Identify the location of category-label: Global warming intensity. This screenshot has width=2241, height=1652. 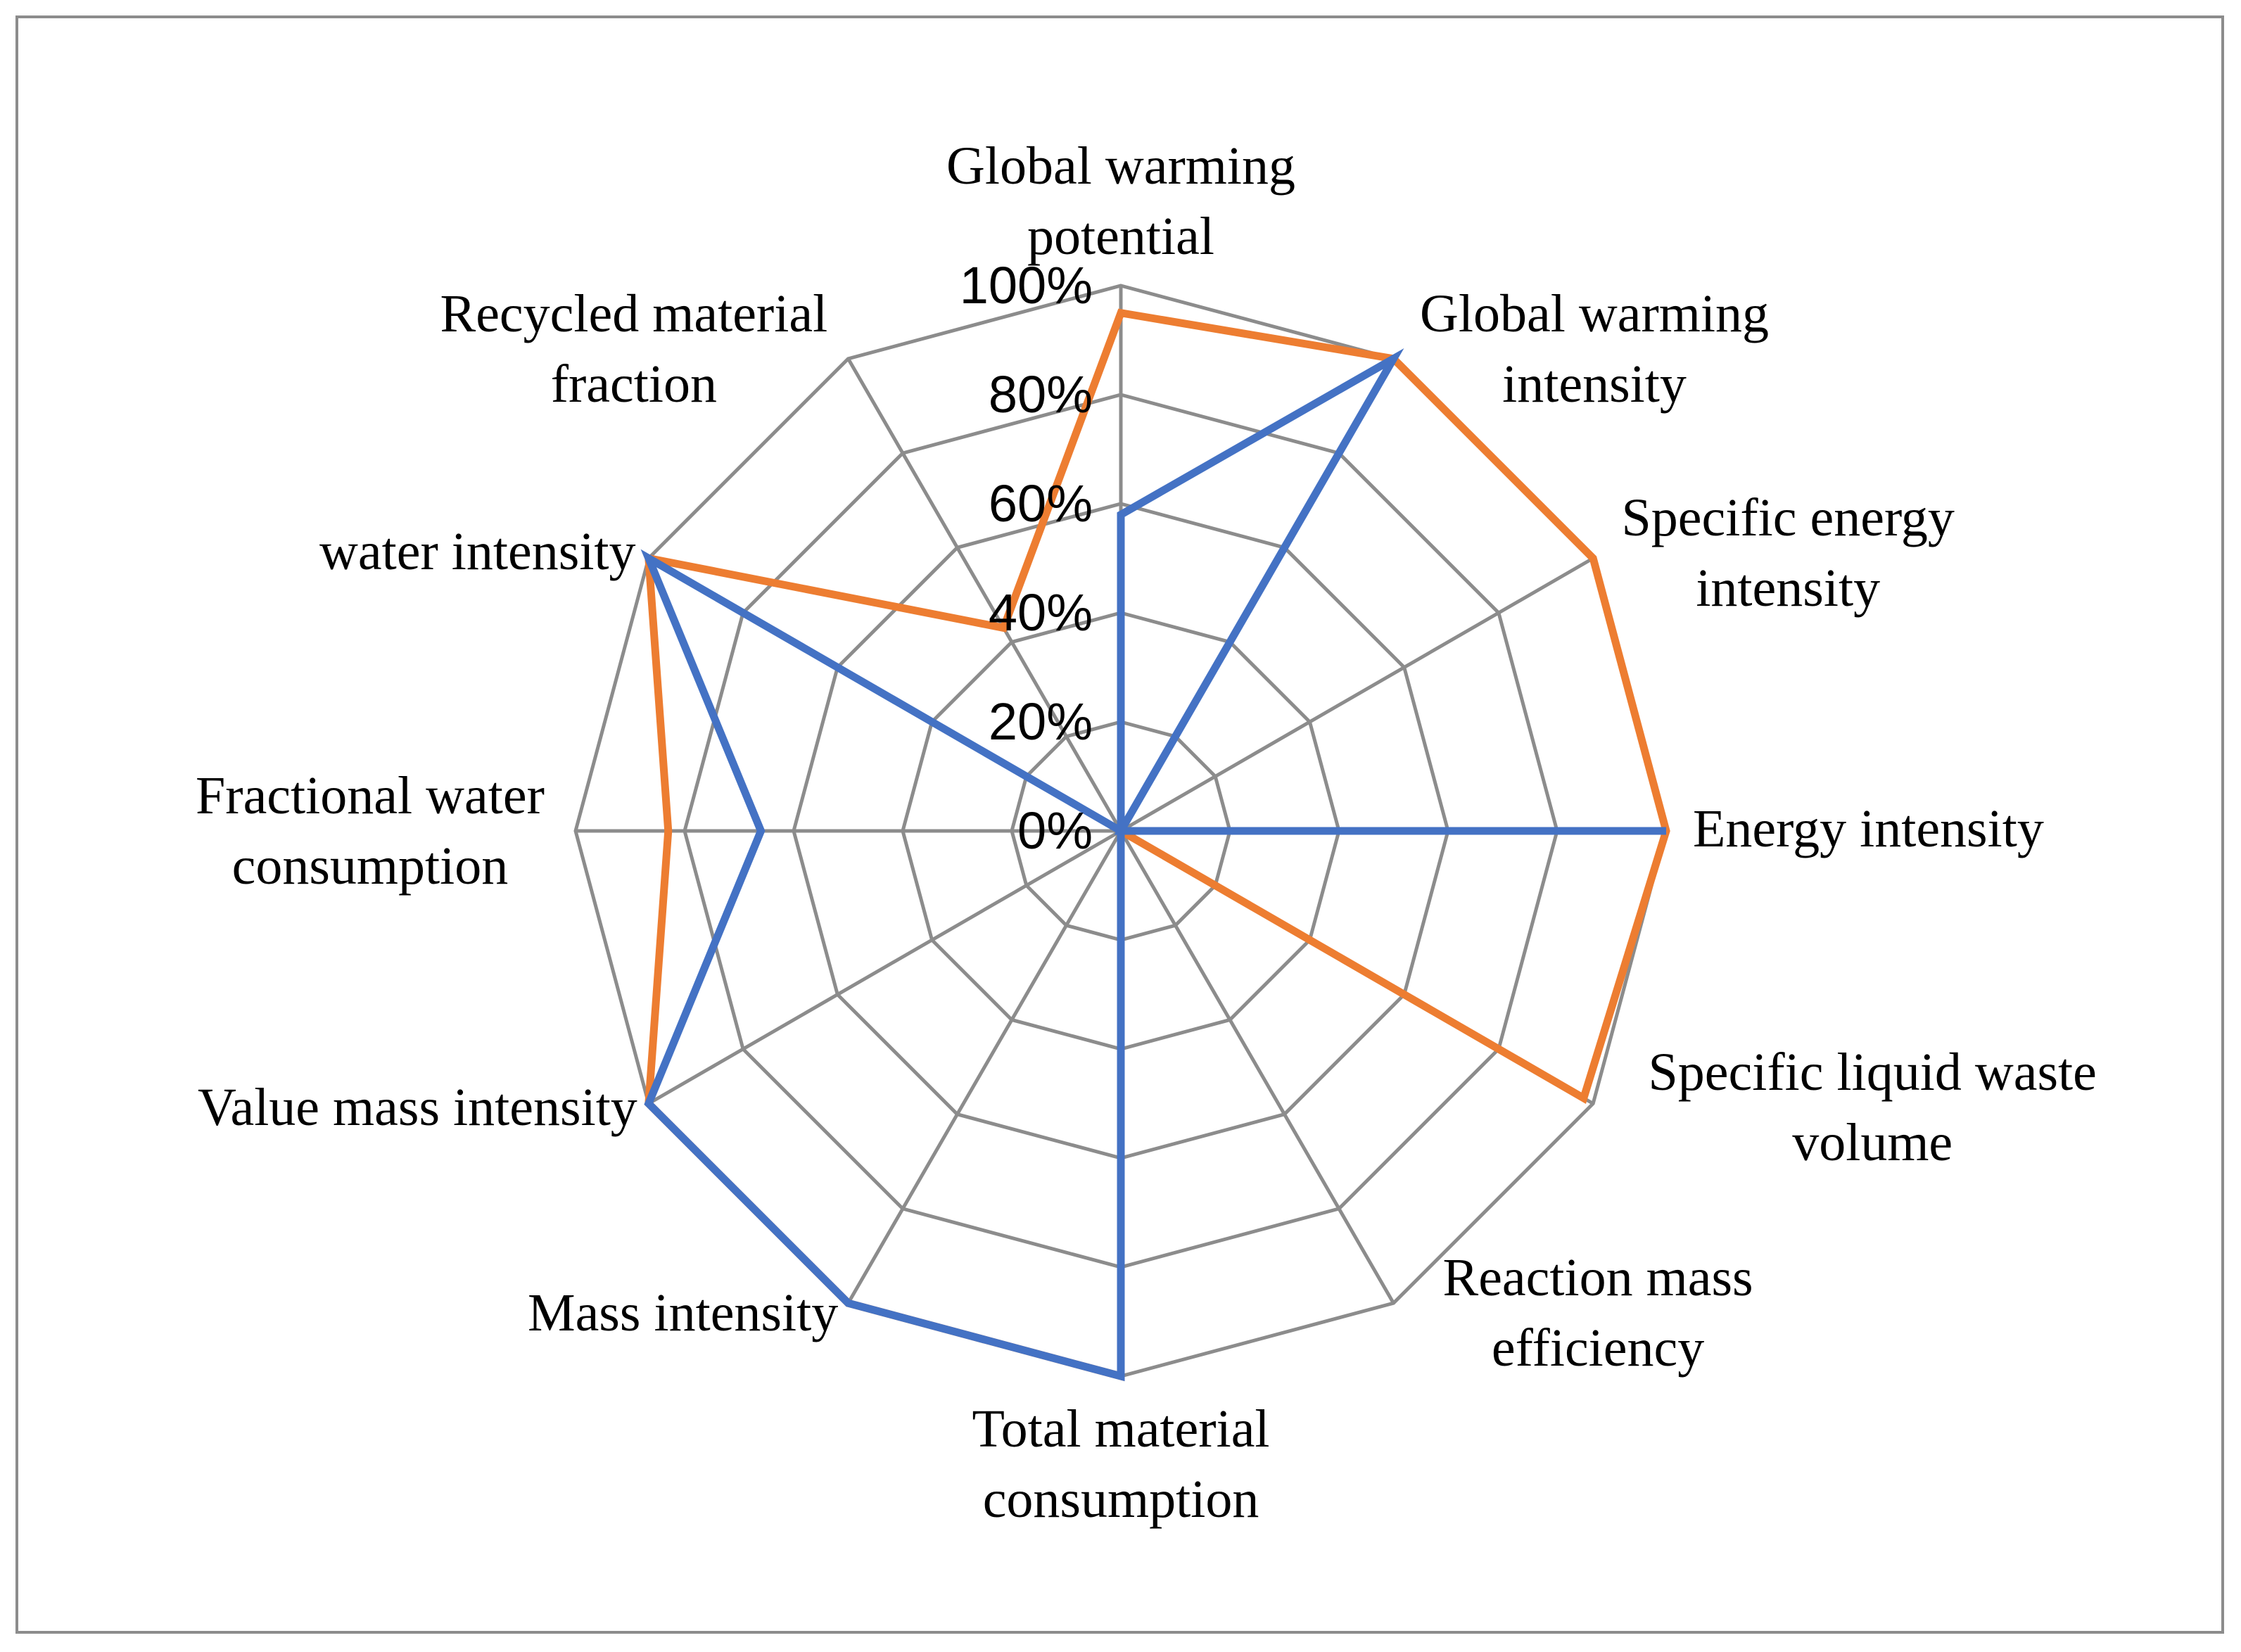
(1595, 349).